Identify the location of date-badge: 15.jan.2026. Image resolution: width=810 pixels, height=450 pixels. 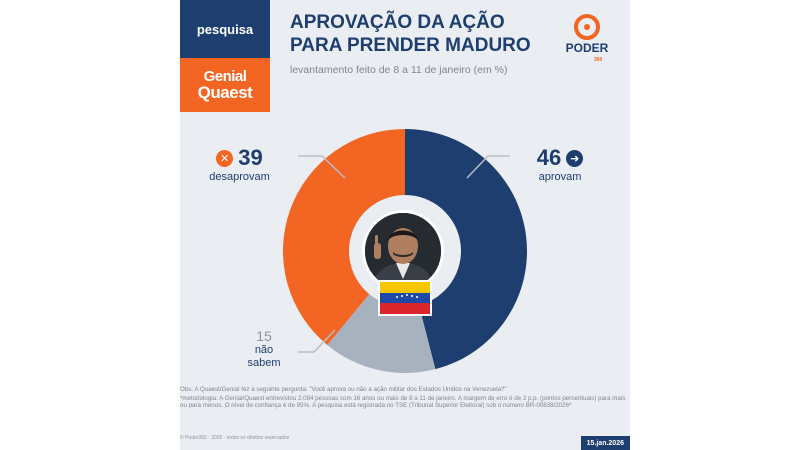
(605, 443).